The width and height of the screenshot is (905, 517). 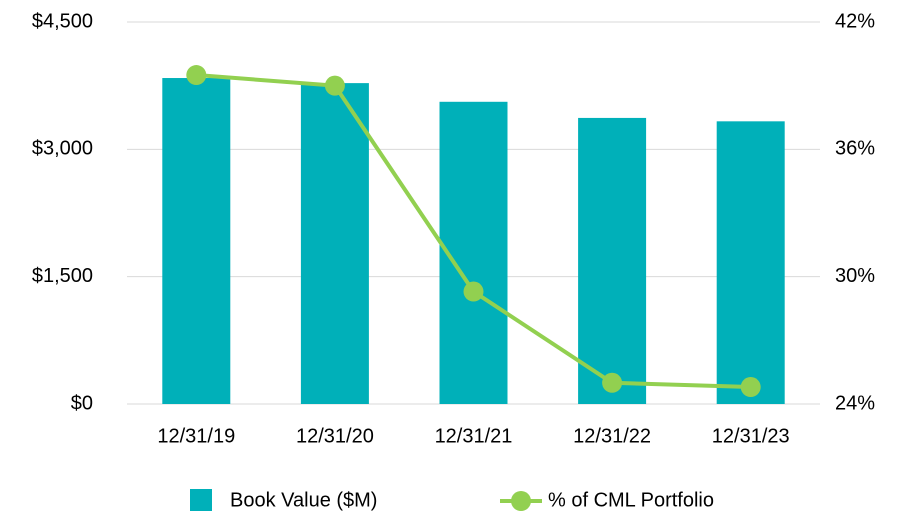 What do you see at coordinates (855, 21) in the screenshot?
I see `y2-tick-label: 42%` at bounding box center [855, 21].